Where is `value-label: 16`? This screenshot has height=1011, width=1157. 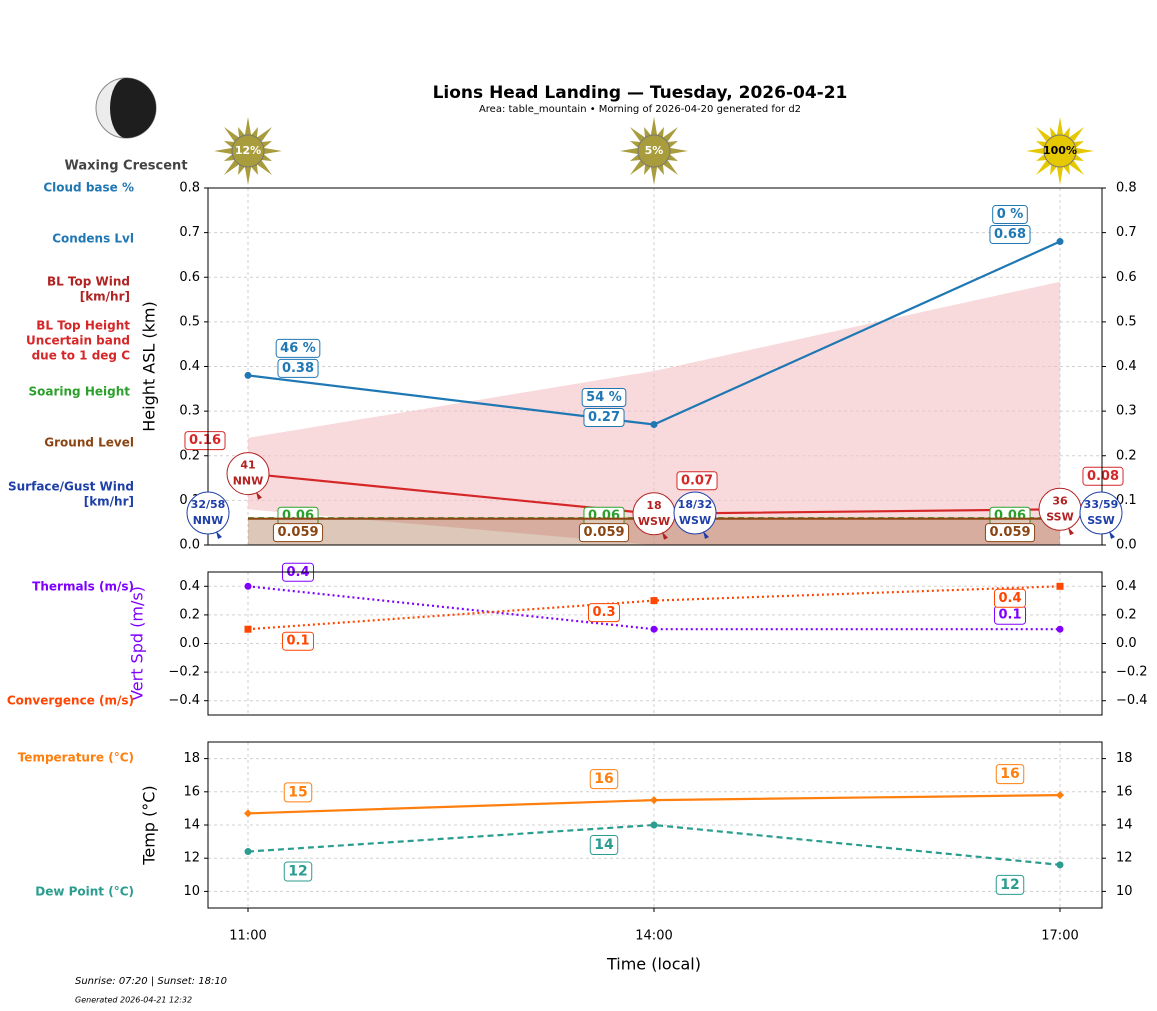 value-label: 16 is located at coordinates (603, 779).